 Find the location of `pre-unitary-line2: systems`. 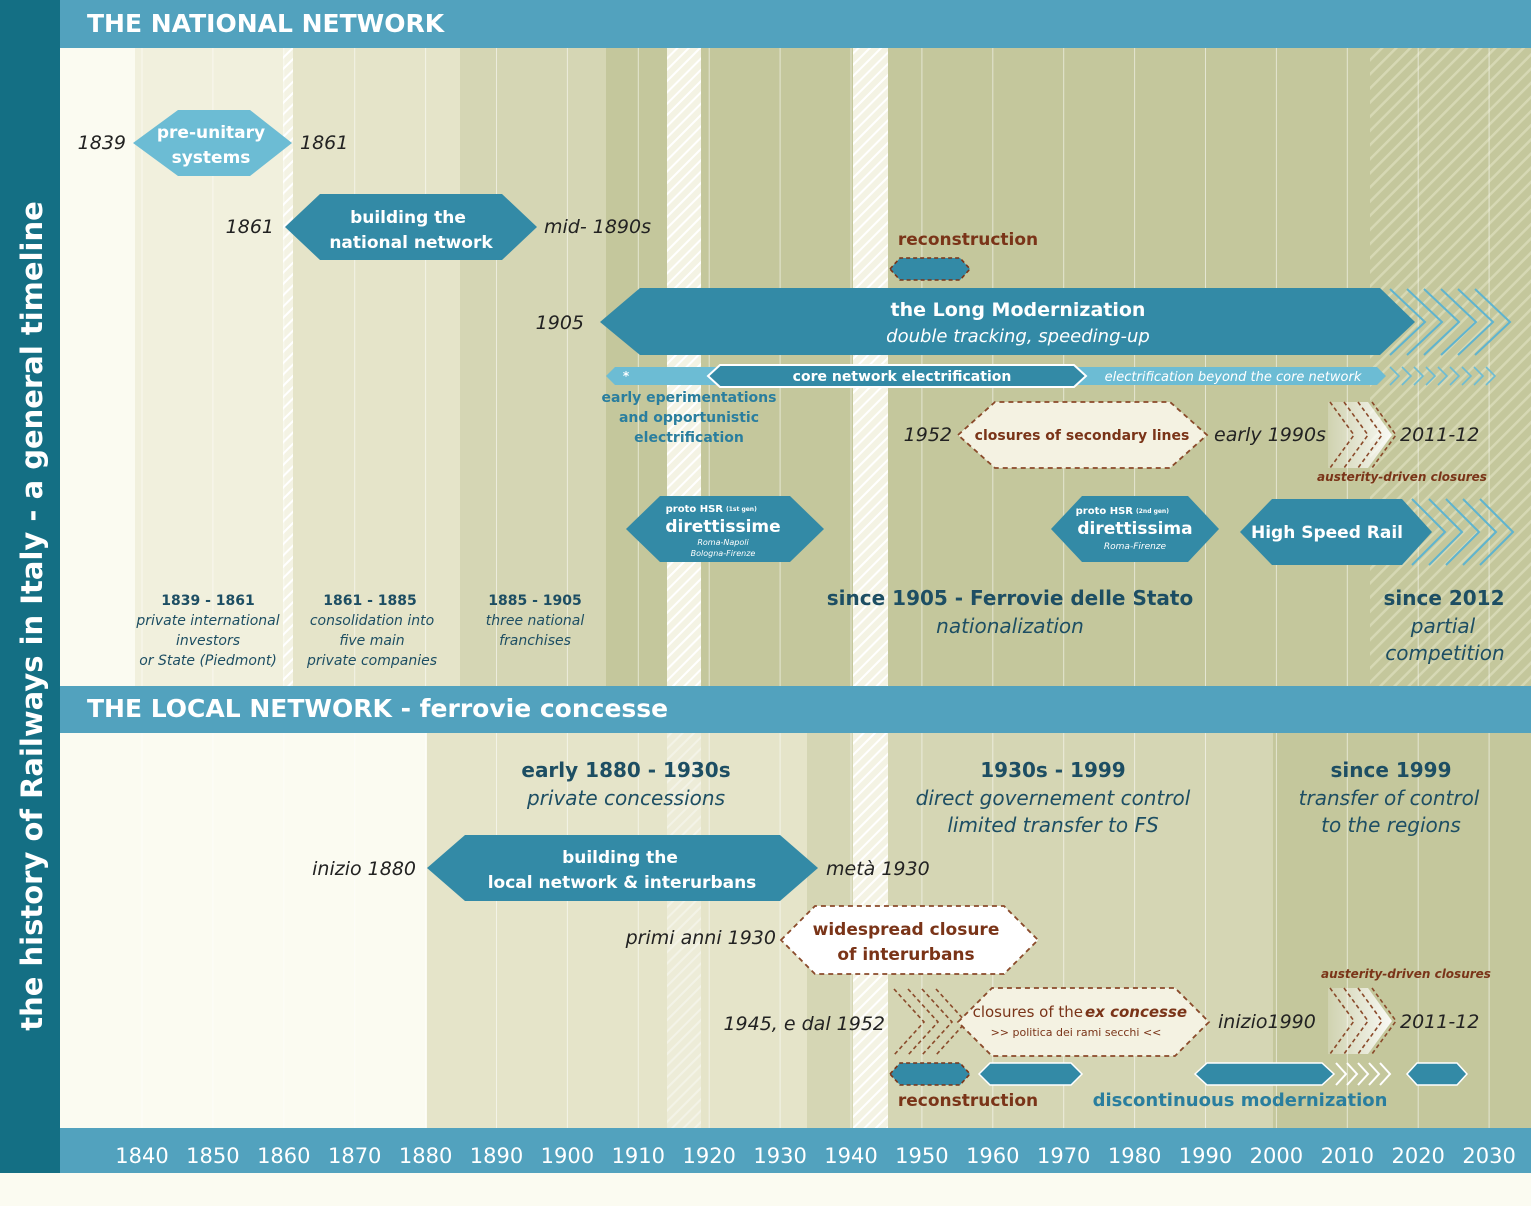

pre-unitary-line2: systems is located at coordinates (211, 158).